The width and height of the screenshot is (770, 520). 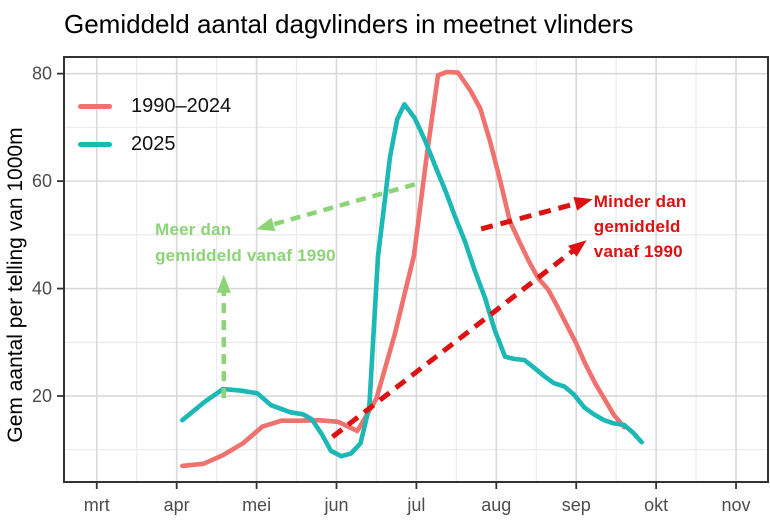 I want to click on red-diagonal-arrow, so click(x=453, y=343).